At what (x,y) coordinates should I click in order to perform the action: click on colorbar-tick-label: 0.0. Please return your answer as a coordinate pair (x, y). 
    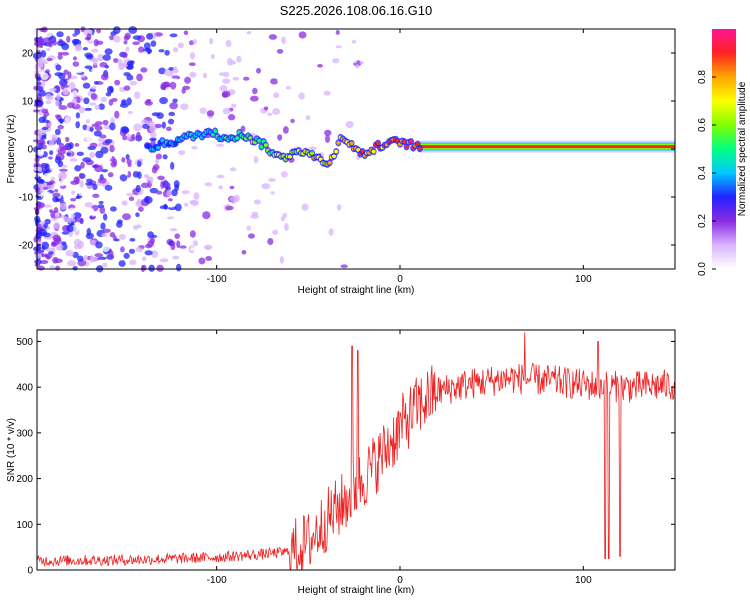
    Looking at the image, I should click on (702, 269).